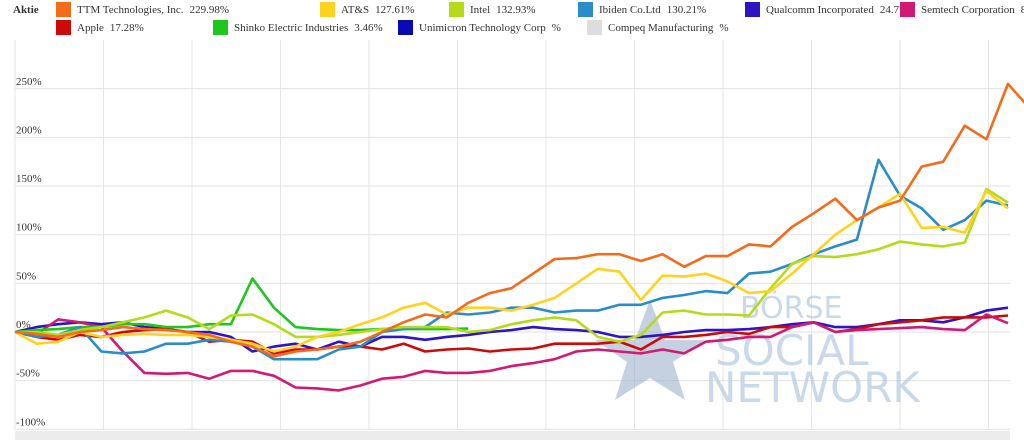 The width and height of the screenshot is (1024, 440). What do you see at coordinates (28, 374) in the screenshot?
I see `y-tick-label: -50%` at bounding box center [28, 374].